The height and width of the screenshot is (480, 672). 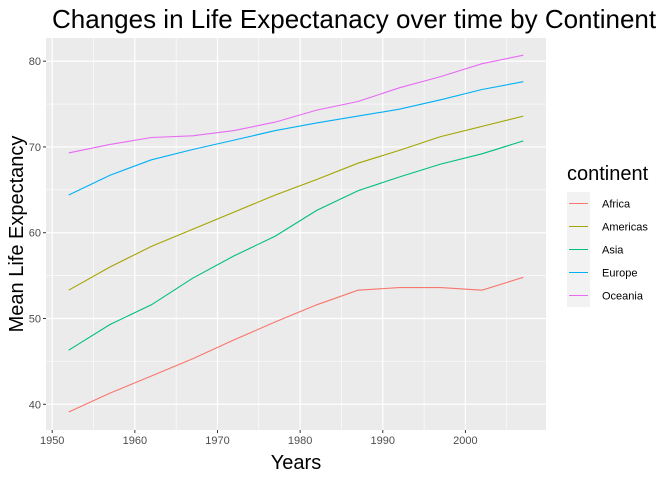 What do you see at coordinates (623, 297) in the screenshot?
I see `legend-label-oceania: Oceania` at bounding box center [623, 297].